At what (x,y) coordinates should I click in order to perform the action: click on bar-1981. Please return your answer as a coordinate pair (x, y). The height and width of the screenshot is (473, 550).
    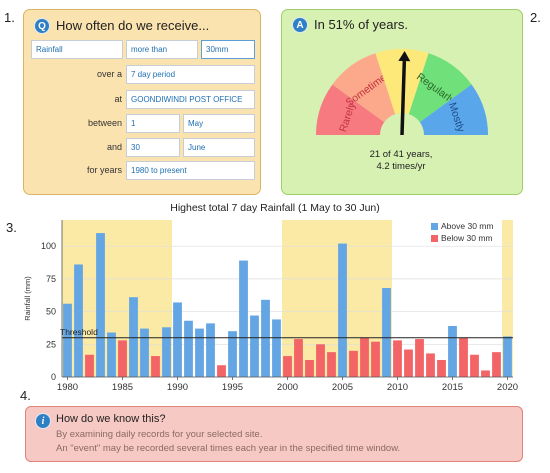
    Looking at the image, I should click on (78, 320).